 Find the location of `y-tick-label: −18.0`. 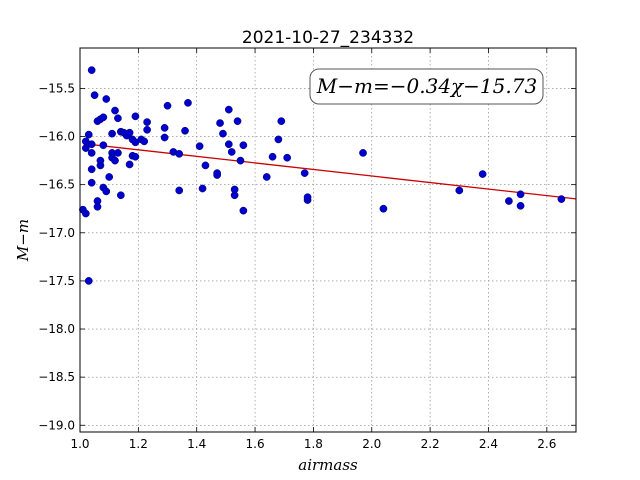

y-tick-label: −18.0 is located at coordinates (56, 329).